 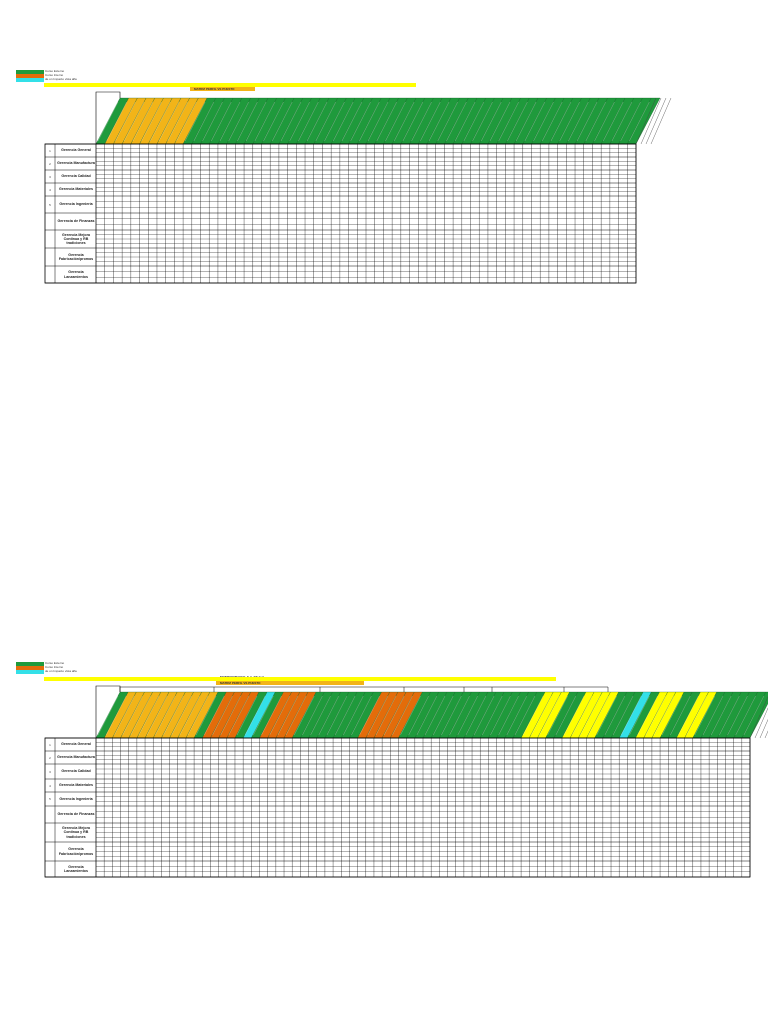 What do you see at coordinates (54, 667) in the screenshot?
I see `legend-label: Curso Interno` at bounding box center [54, 667].